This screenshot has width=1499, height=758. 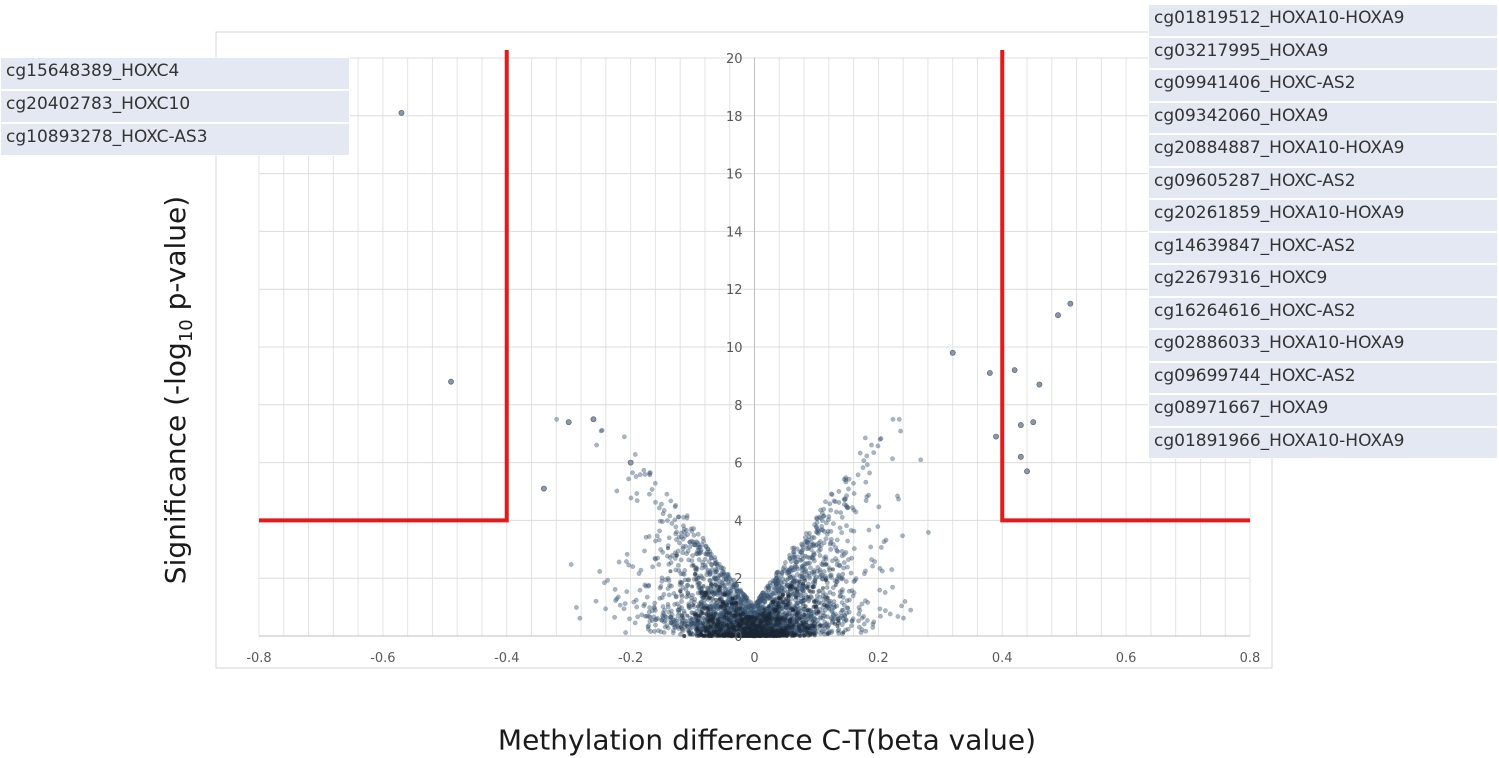 I want to click on data-point, so click(x=1014, y=370).